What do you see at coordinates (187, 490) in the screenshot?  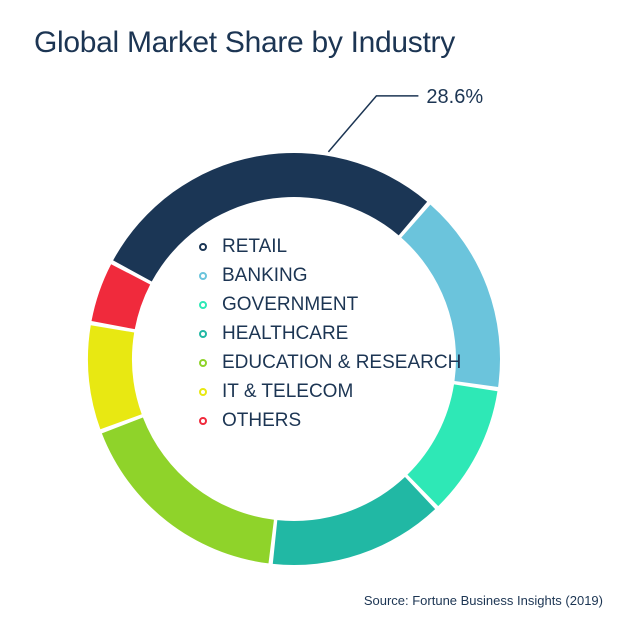 I see `slice-education-research` at bounding box center [187, 490].